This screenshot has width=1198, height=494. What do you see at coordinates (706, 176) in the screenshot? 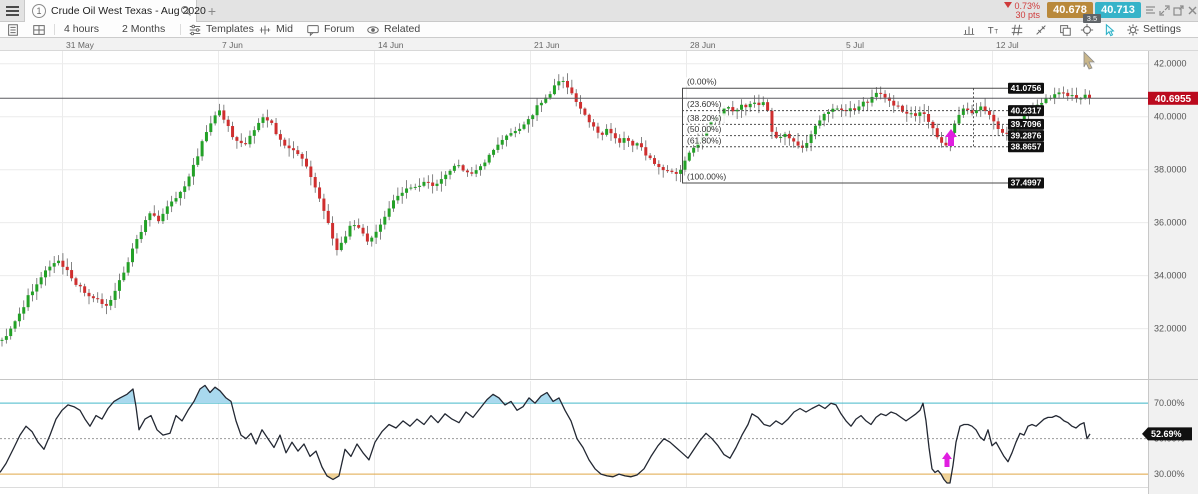
I see `svg-text: (100.00%)` at bounding box center [706, 176].